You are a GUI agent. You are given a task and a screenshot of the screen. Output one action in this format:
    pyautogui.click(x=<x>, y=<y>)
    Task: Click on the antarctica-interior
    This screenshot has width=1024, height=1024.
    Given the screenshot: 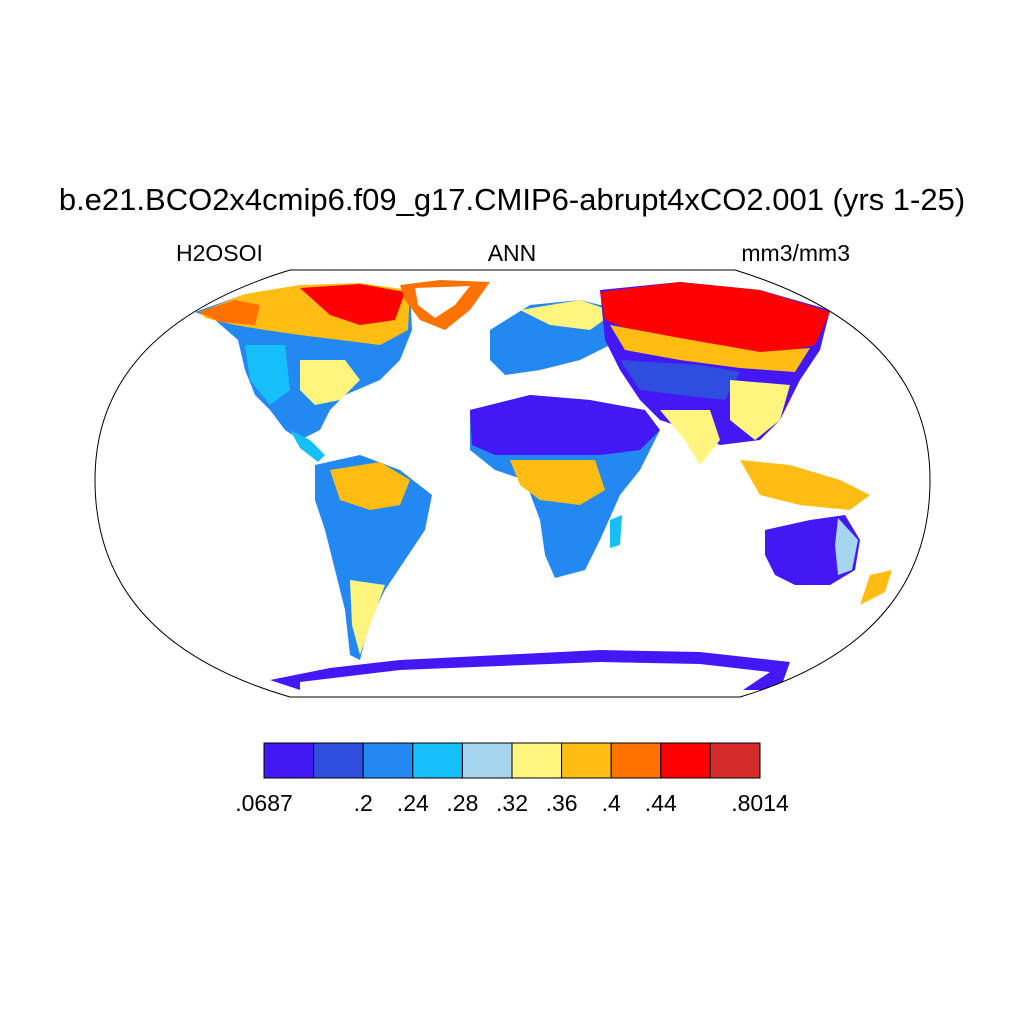 What is the action you would take?
    pyautogui.click(x=535, y=678)
    